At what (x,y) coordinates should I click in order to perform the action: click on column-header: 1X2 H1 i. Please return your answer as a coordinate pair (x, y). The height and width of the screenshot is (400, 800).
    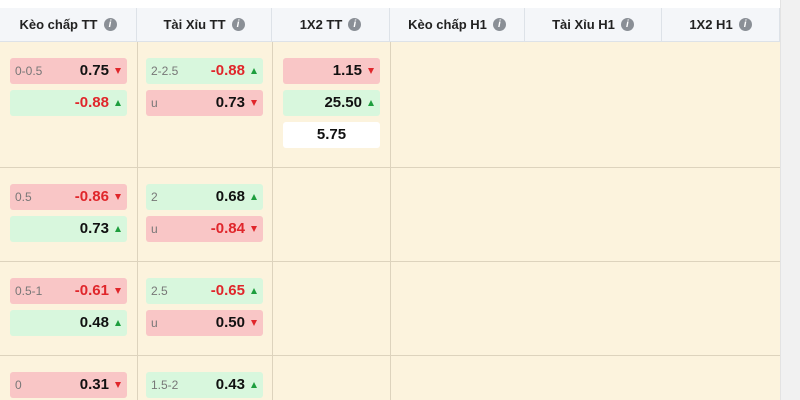
    Looking at the image, I should click on (721, 25).